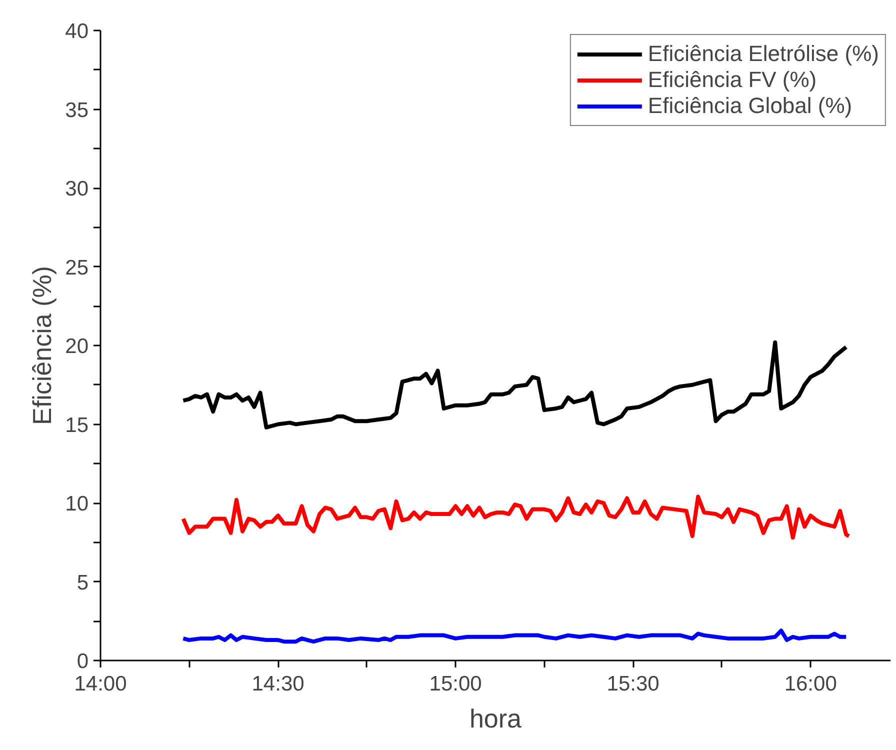  I want to click on y-tick-label: 30, so click(76, 189).